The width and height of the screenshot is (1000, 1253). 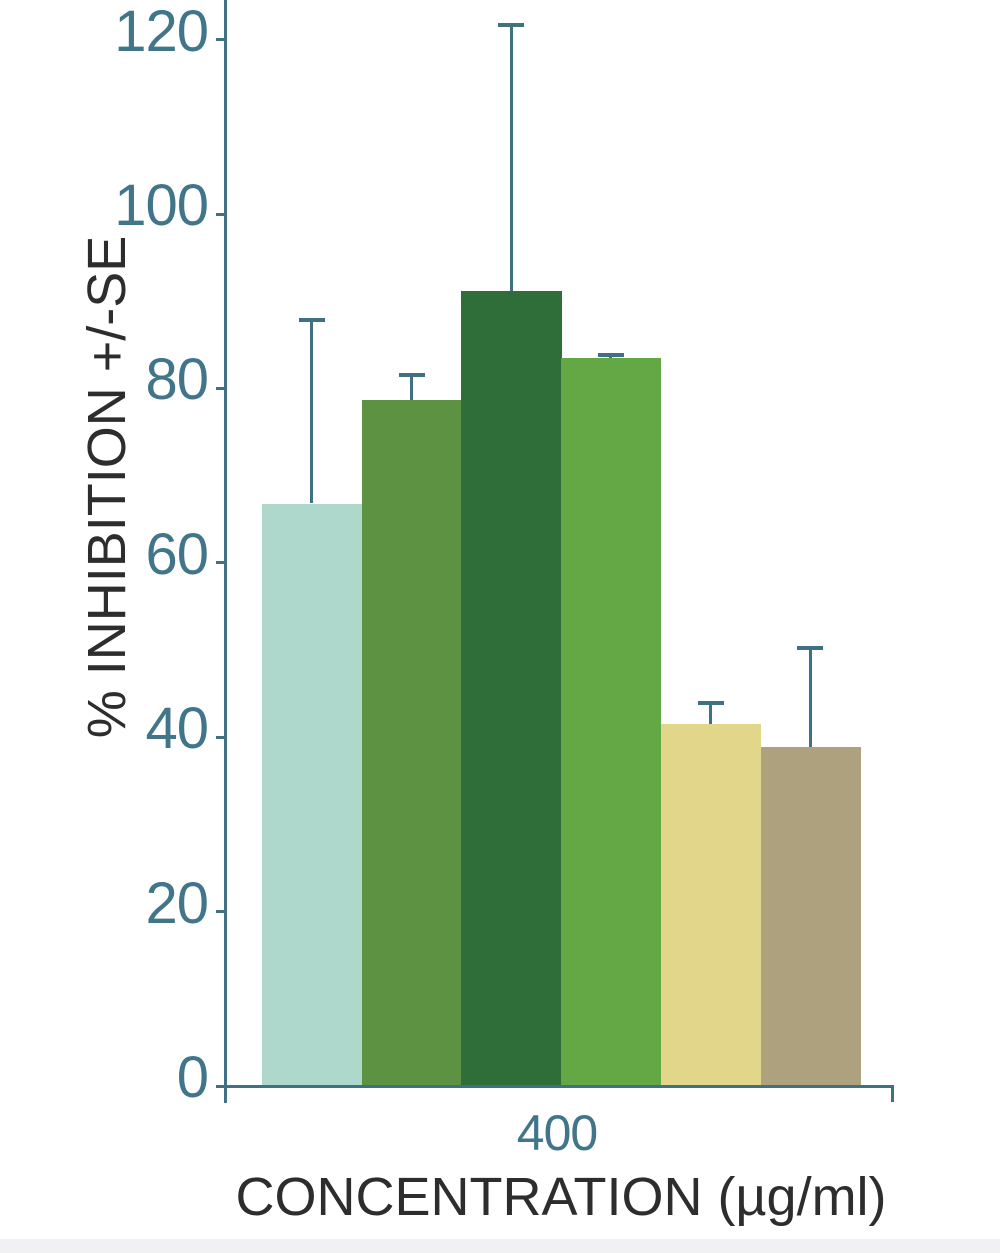 What do you see at coordinates (500, 1246) in the screenshot?
I see `bottom-strip` at bounding box center [500, 1246].